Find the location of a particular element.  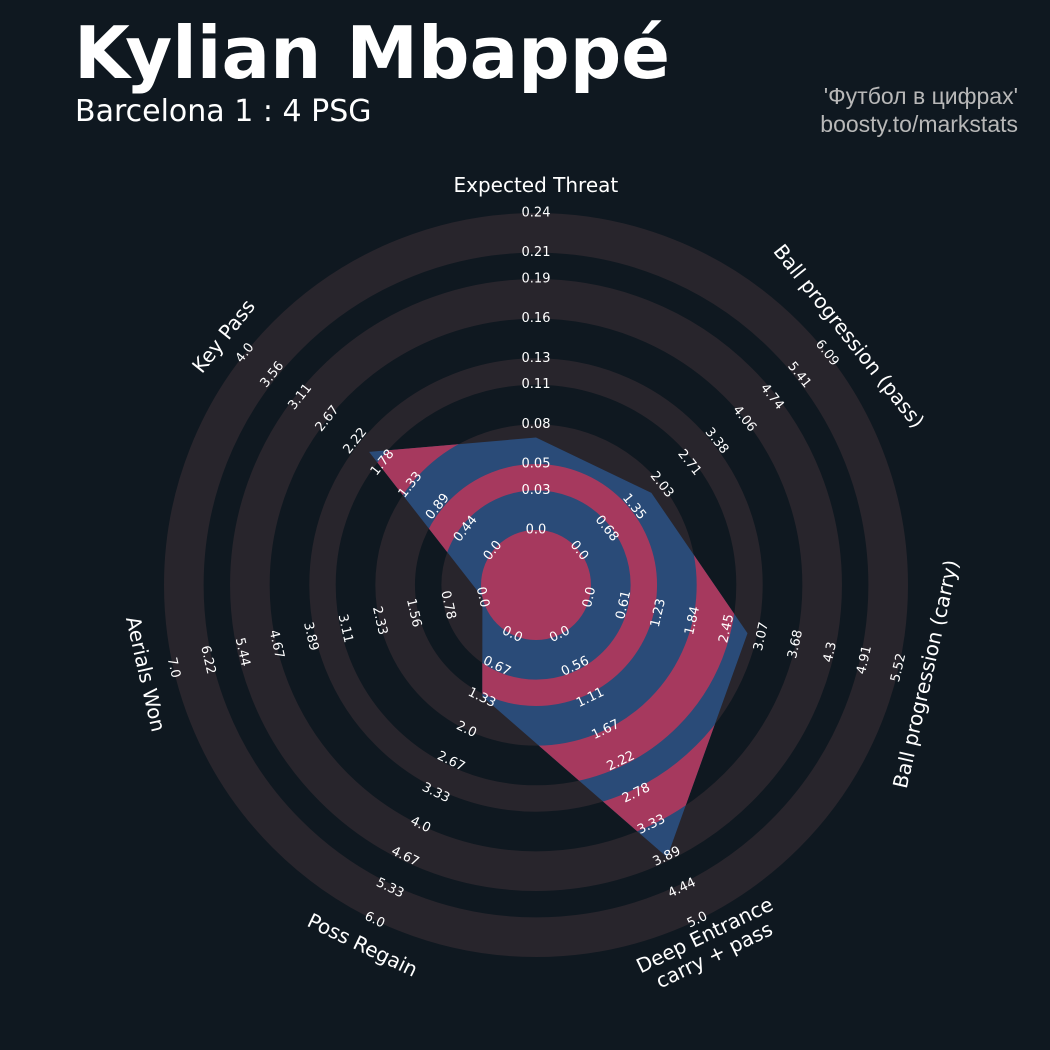

chart-subtitle: Barcelona 1 : 4 PSG is located at coordinates (223, 111).